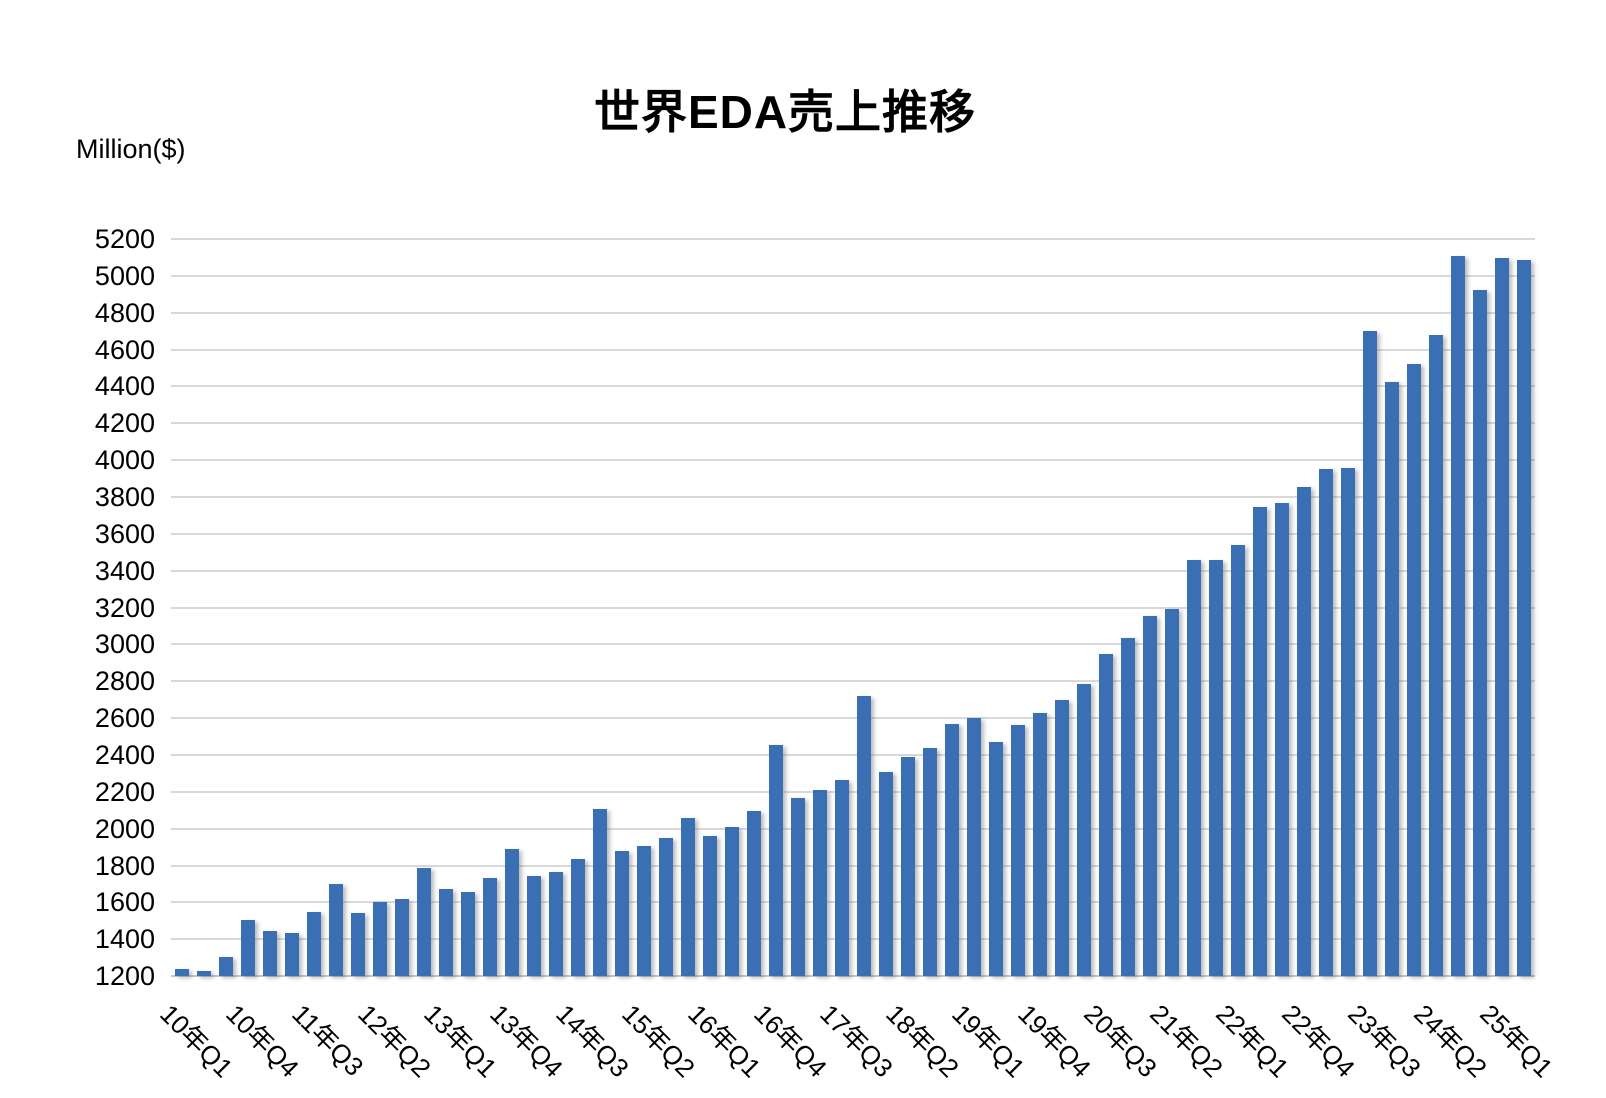  I want to click on y-tick-label: 2400, so click(124, 754).